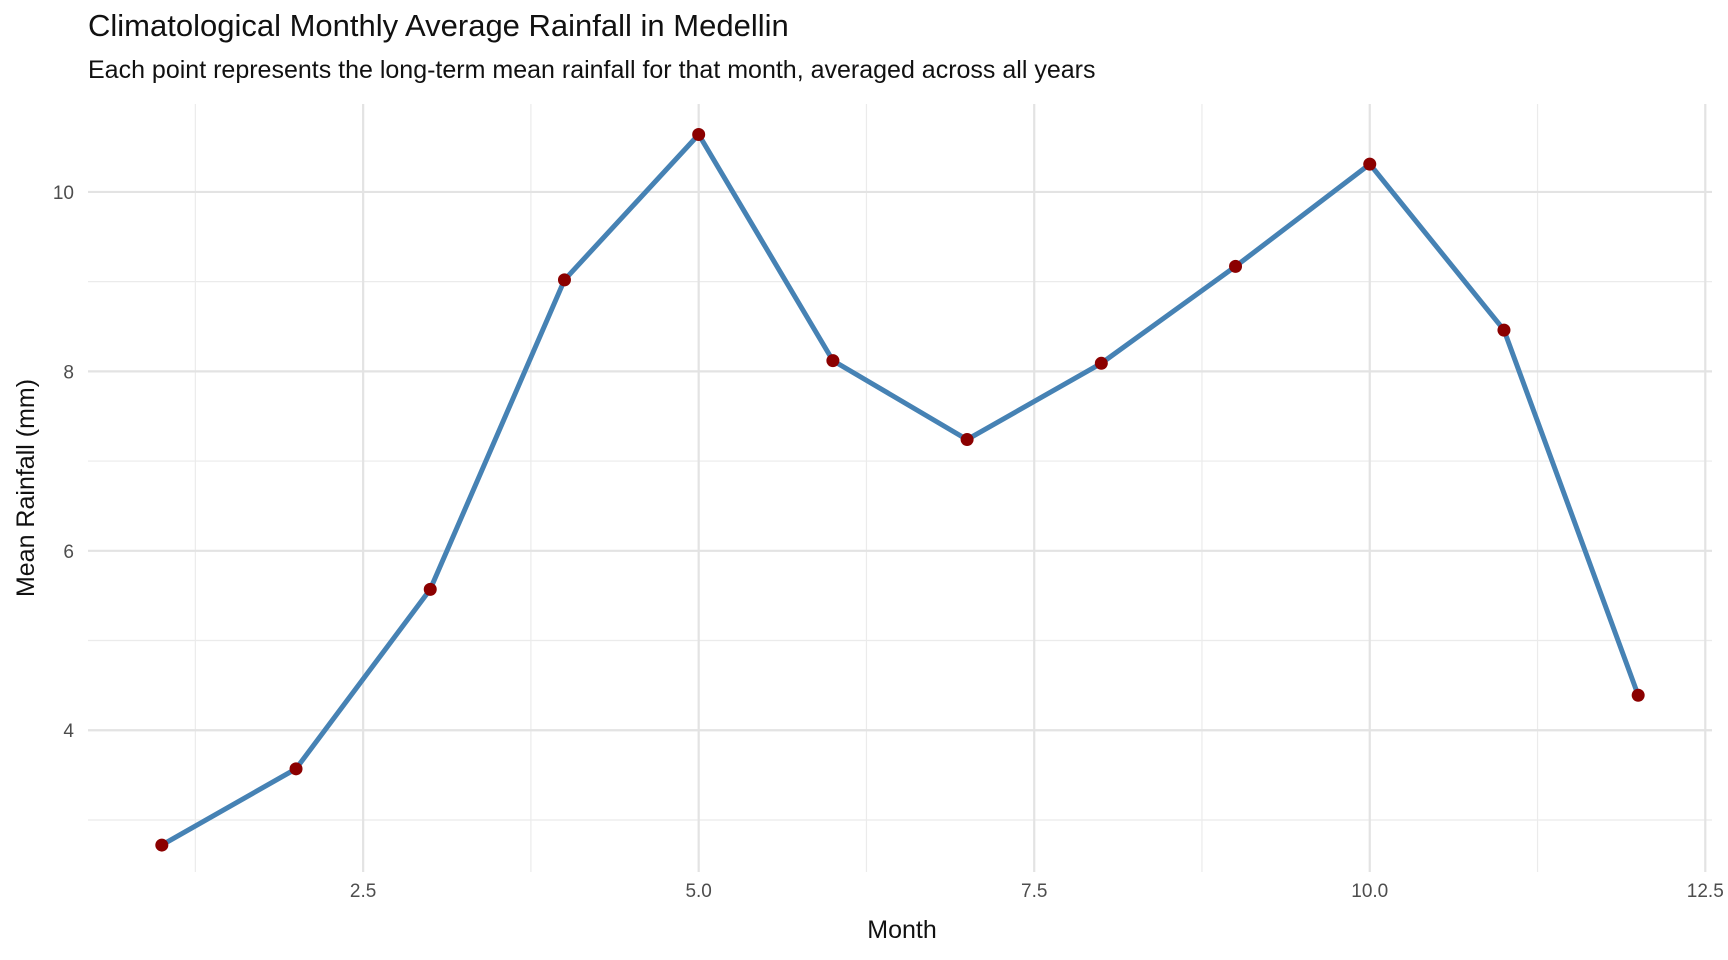 This screenshot has width=1728, height=960. Describe the element at coordinates (901, 930) in the screenshot. I see `x-axis-title: Month` at that location.